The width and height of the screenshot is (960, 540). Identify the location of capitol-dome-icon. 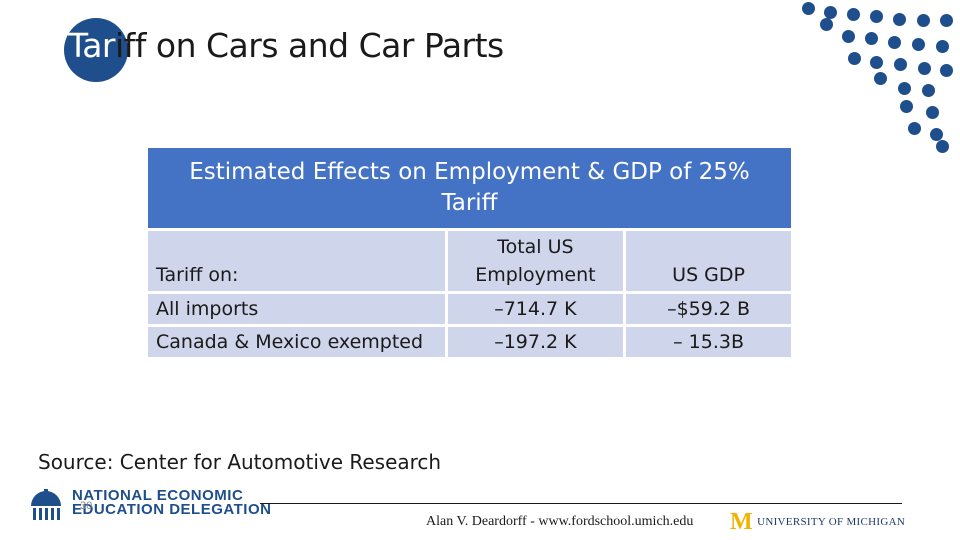
(46, 504).